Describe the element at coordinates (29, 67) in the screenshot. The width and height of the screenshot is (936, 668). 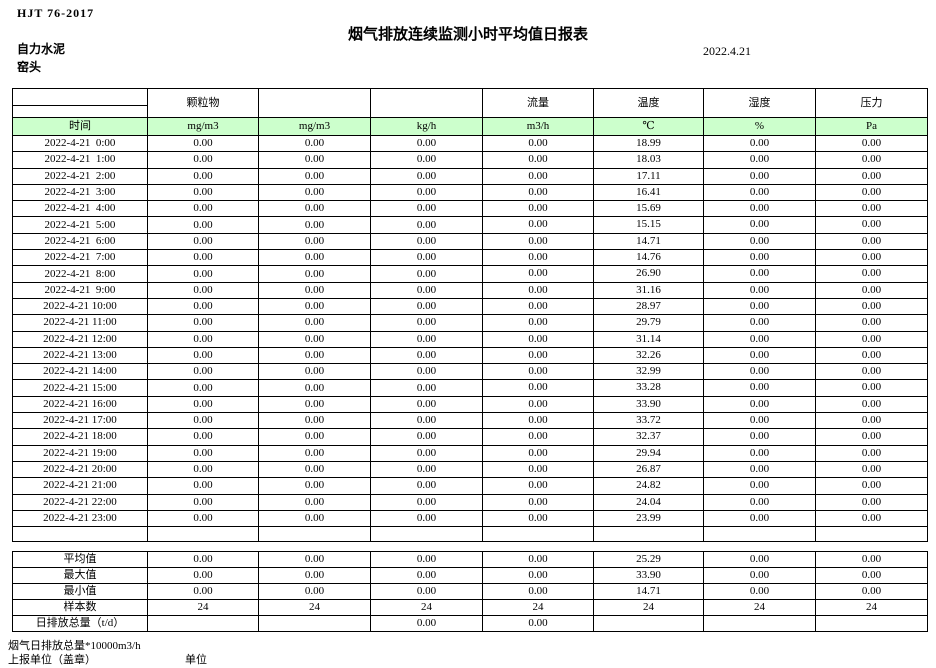
I see `monitoring-point: 窑头` at that location.